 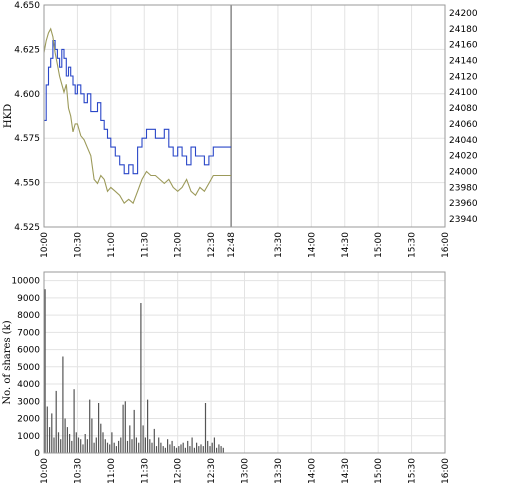 I want to click on volume-y-tick-label: 2000, so click(x=28, y=420).